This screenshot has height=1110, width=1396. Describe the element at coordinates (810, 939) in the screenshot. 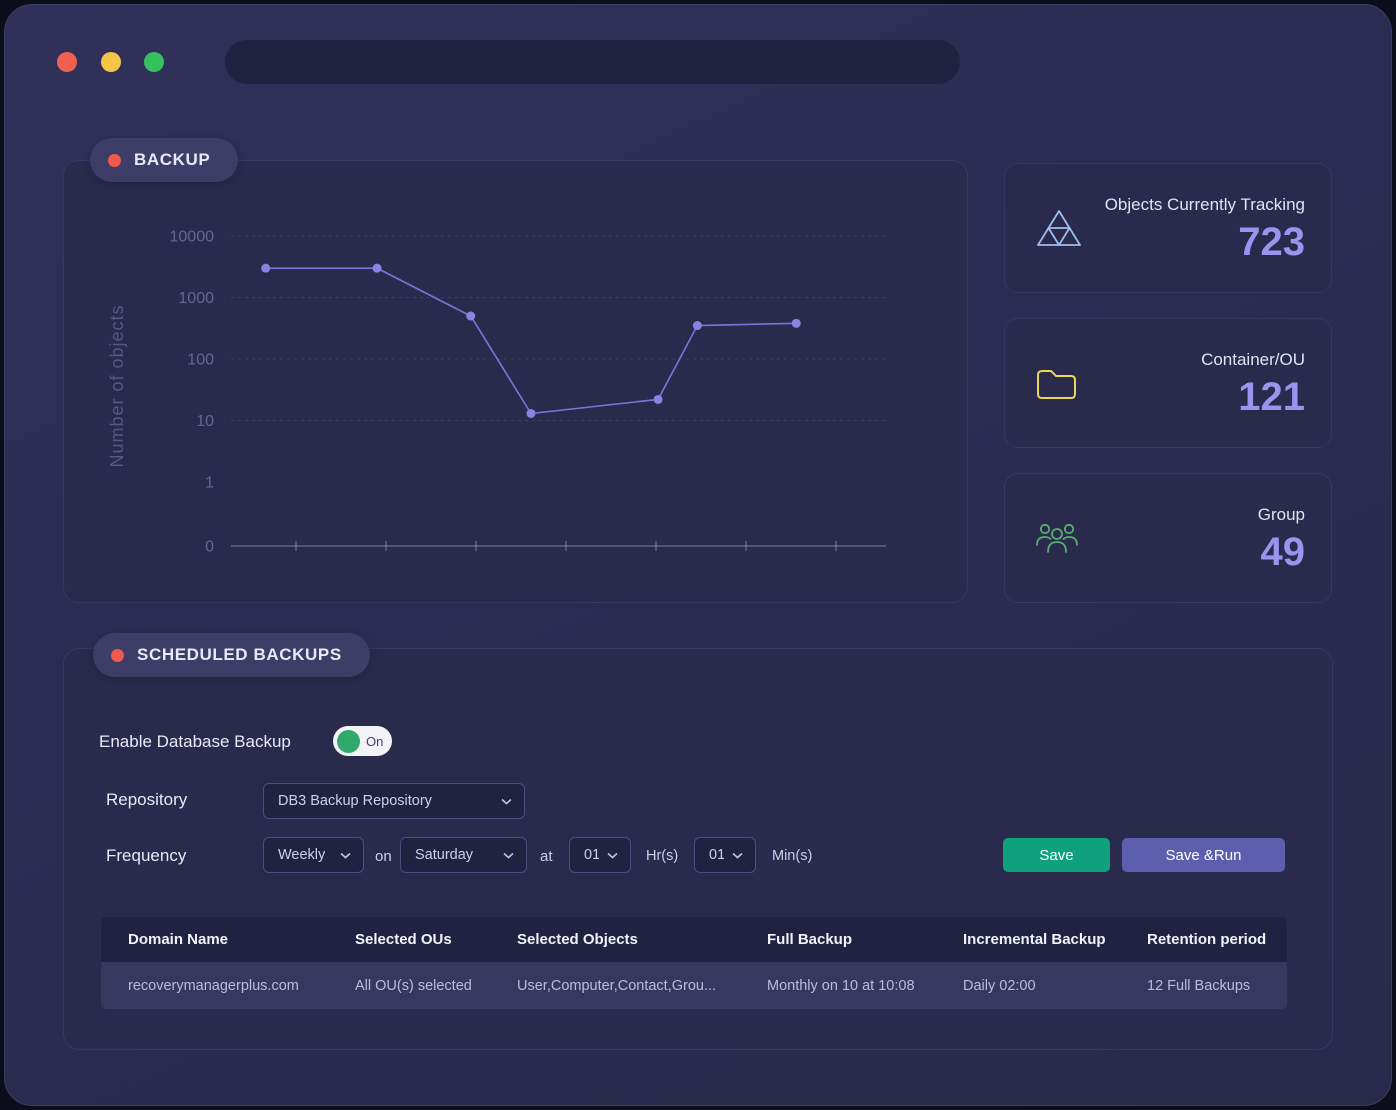

I see `table-header-full-backup: Full Backup` at that location.